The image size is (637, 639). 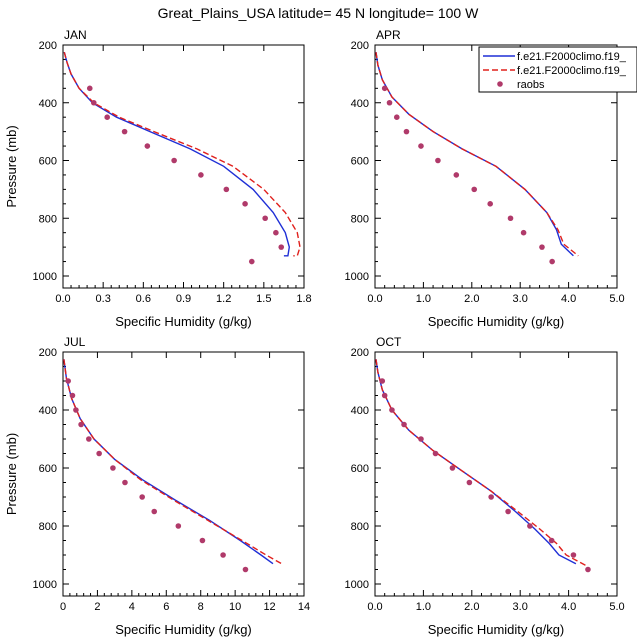 I want to click on x-tick-label: 6, so click(x=166, y=607).